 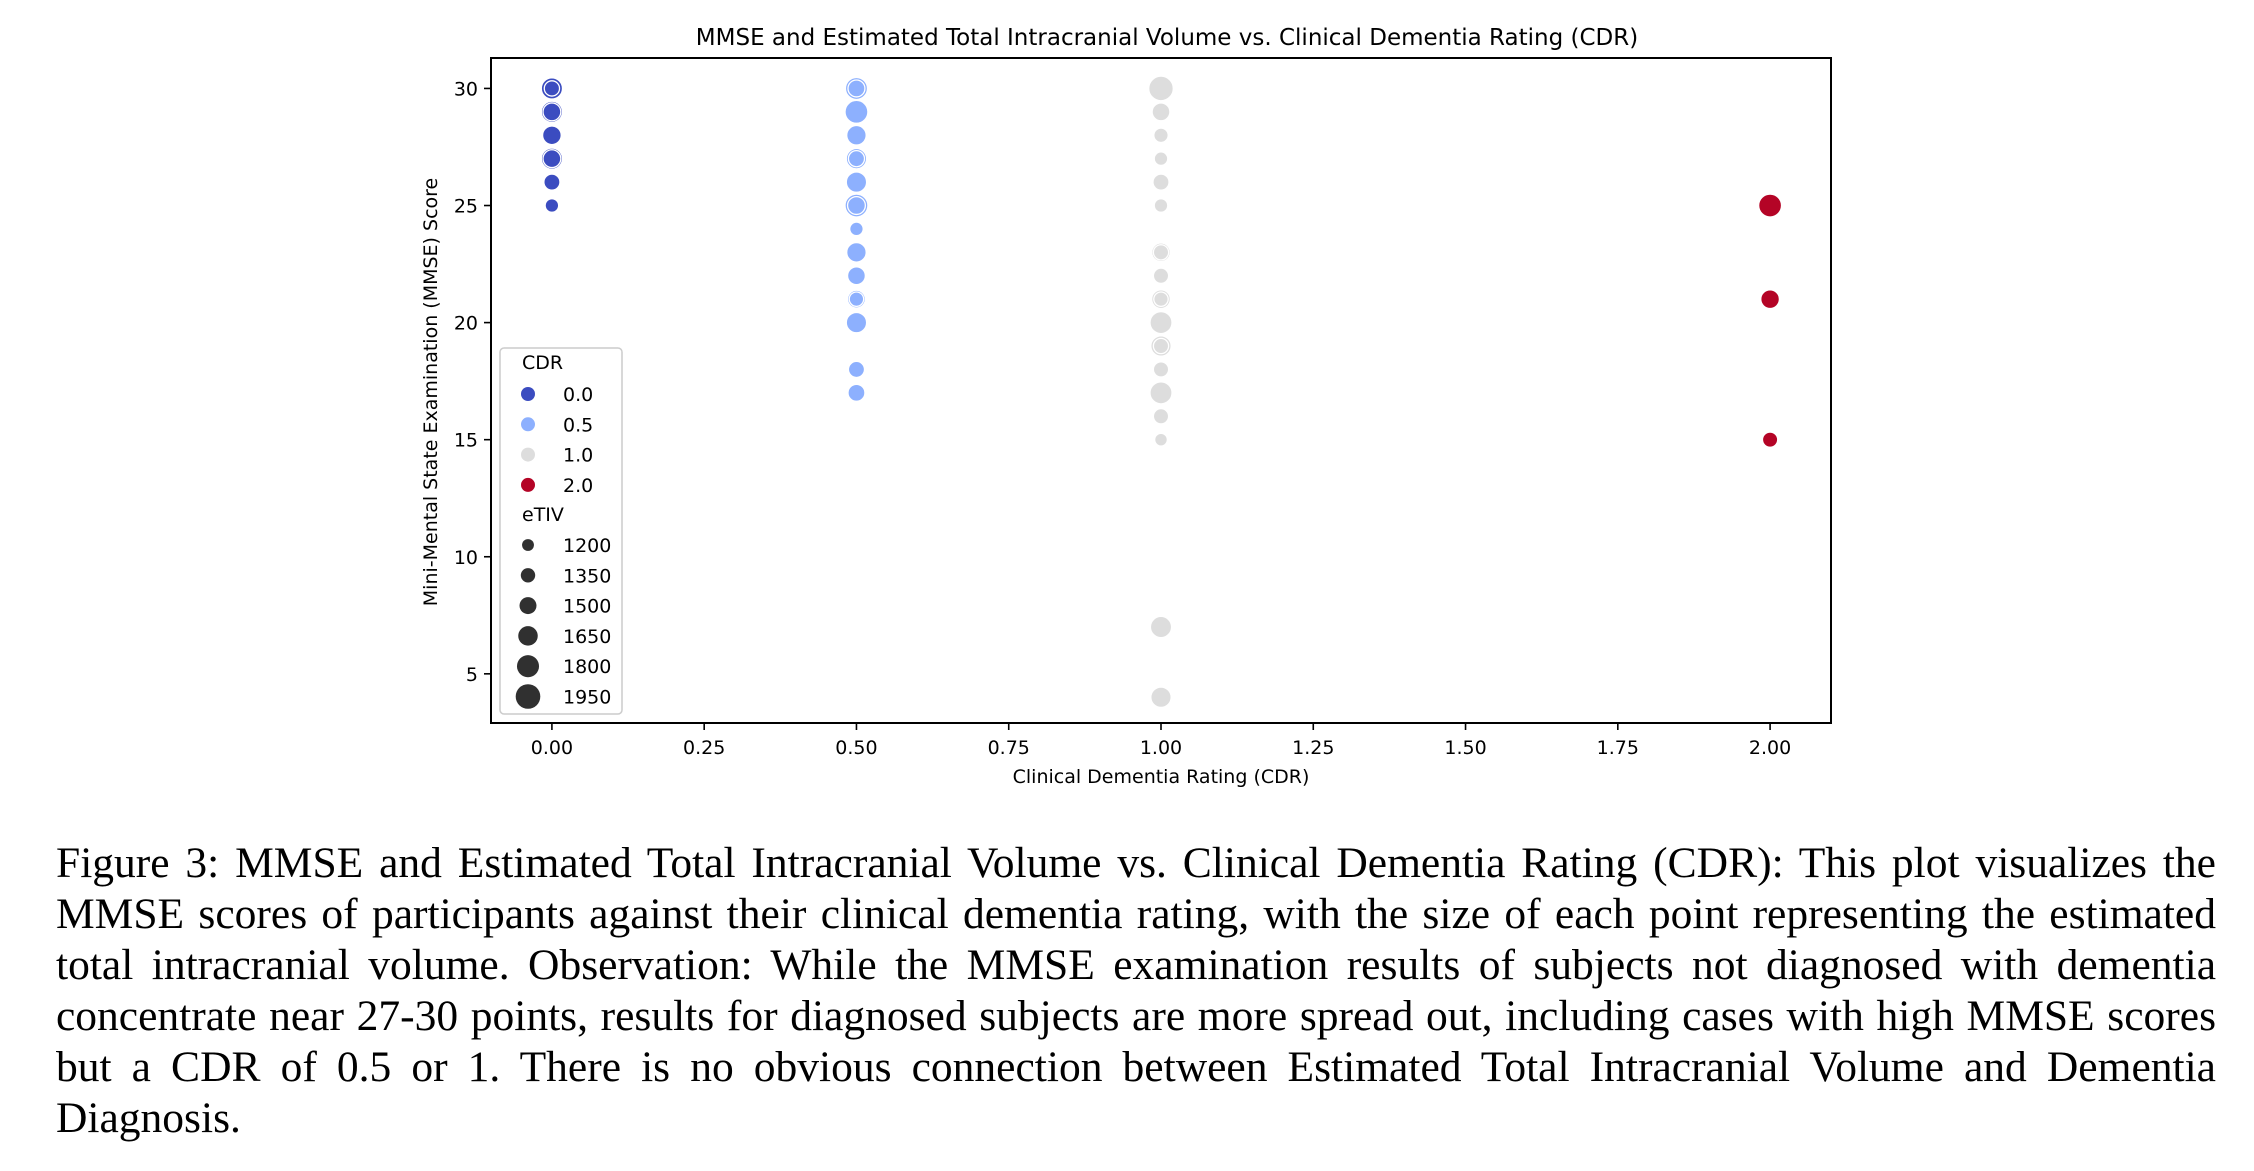 What do you see at coordinates (563, 622) in the screenshot?
I see `size-legend: 1200 1350 1500 1650 1800 1950` at bounding box center [563, 622].